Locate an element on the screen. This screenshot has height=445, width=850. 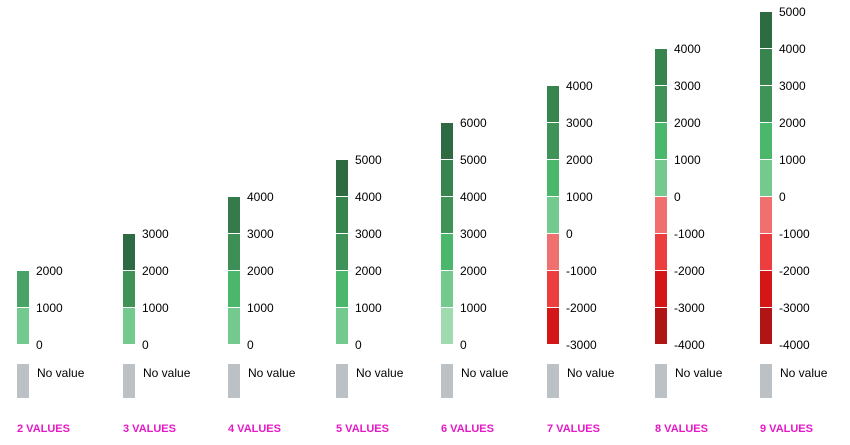
legend-5-values: 5000 4000 3000 2000 1000 0 No value 5 VALUES is located at coordinates (386, 222).